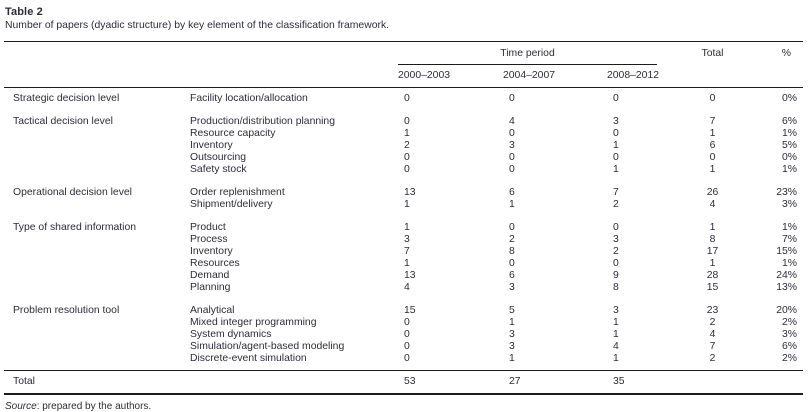 This screenshot has height=412, width=809. What do you see at coordinates (233, 133) in the screenshot?
I see `element-cell: Resource capacity` at bounding box center [233, 133].